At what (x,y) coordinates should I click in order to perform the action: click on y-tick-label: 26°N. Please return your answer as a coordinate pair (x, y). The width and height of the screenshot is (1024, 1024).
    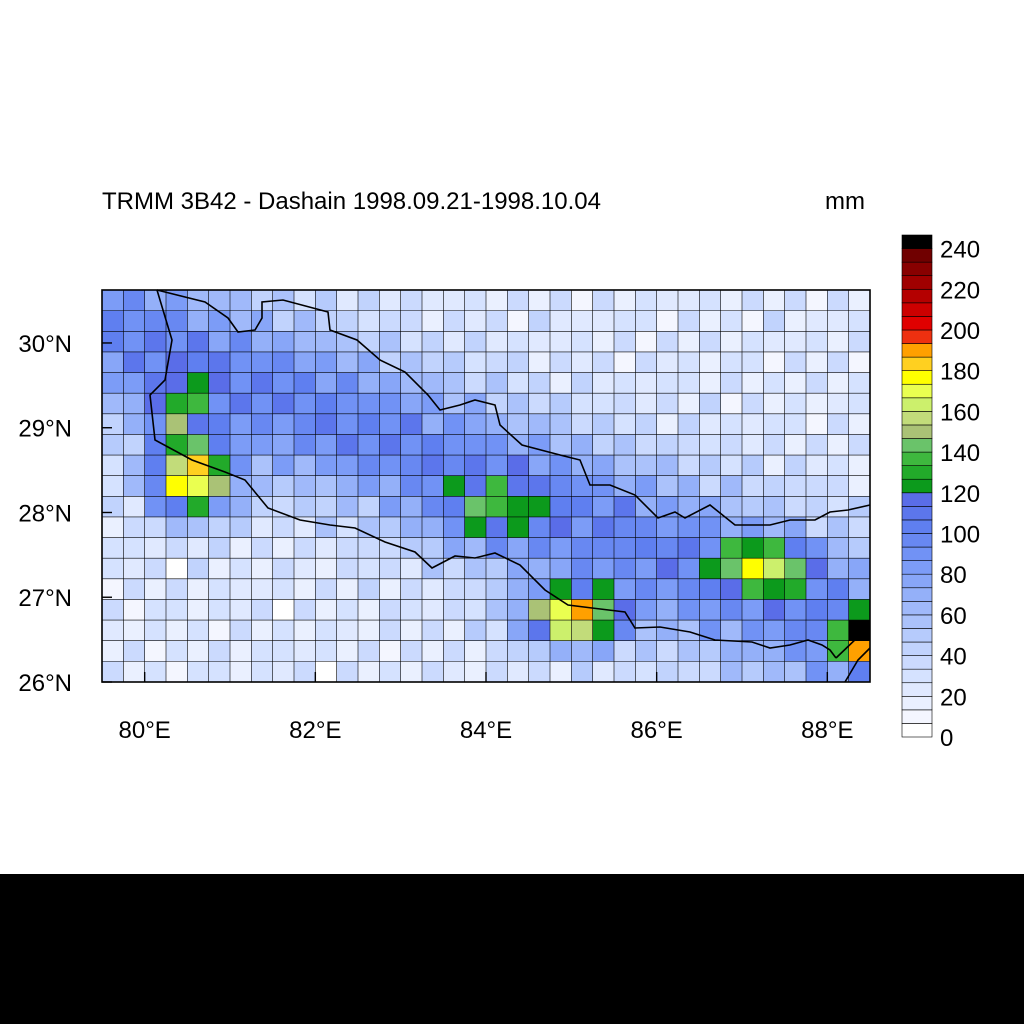
    Looking at the image, I should click on (45, 683).